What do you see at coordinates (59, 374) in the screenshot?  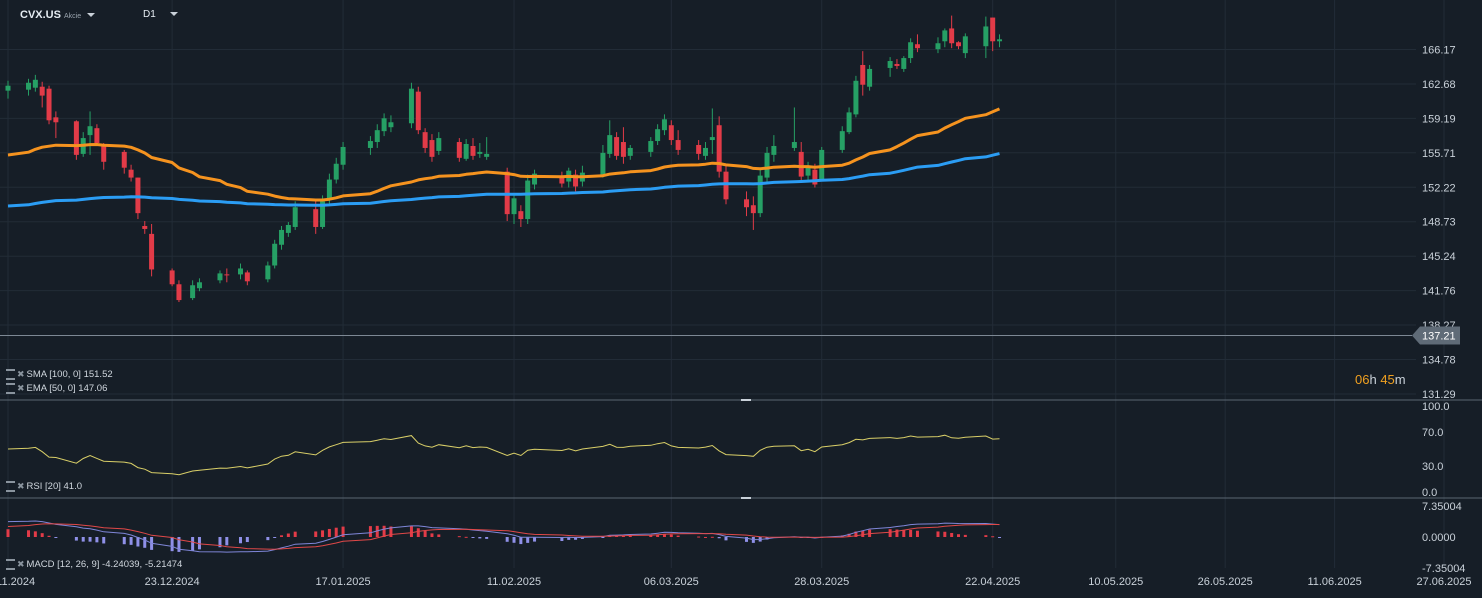 I see `sma-indicator-label: ✖ SMA [100, 0] 151.52` at bounding box center [59, 374].